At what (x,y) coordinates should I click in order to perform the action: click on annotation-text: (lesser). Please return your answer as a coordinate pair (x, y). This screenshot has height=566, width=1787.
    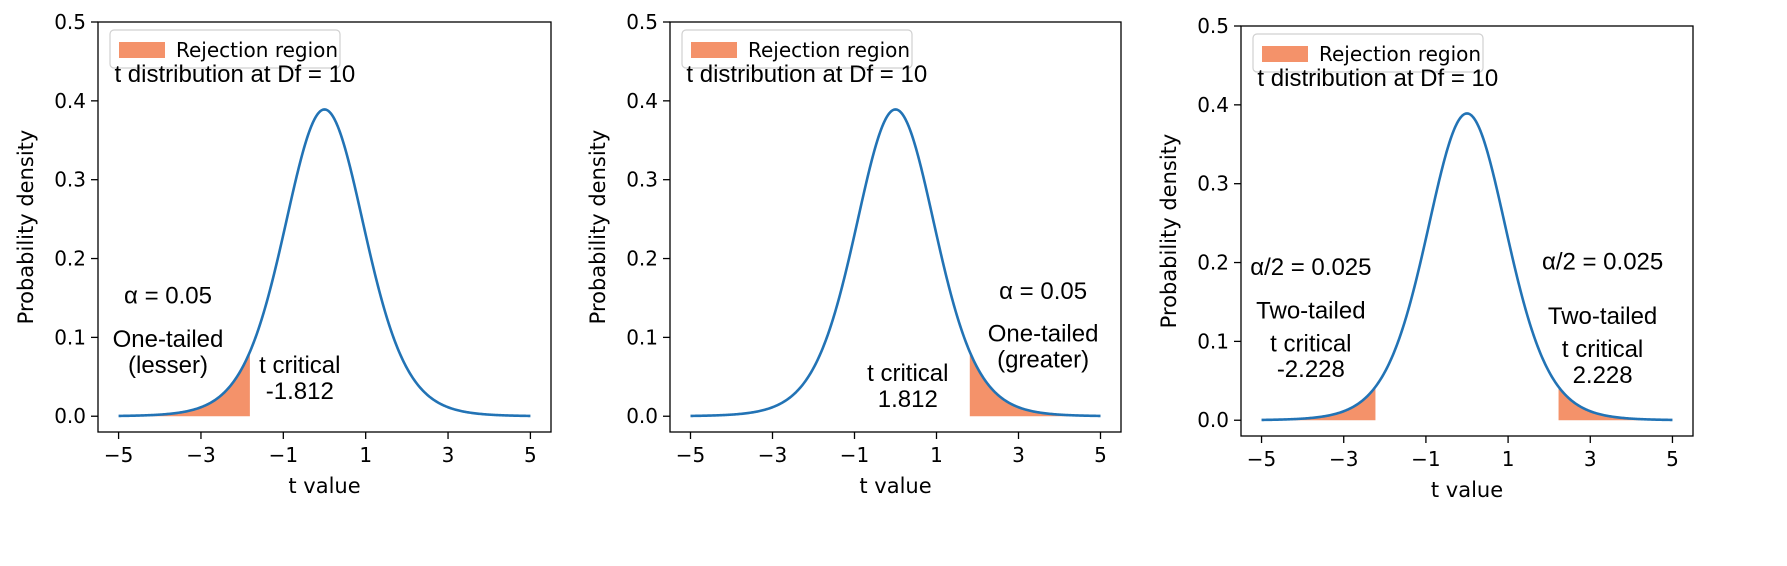
    Looking at the image, I should click on (168, 365).